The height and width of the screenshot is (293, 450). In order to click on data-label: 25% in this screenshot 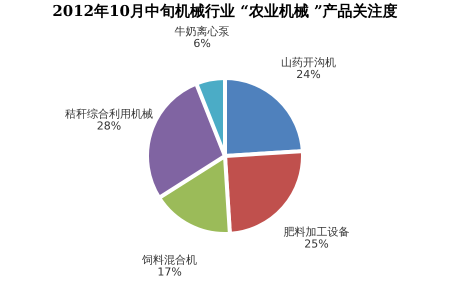, I will do `click(316, 244)`.